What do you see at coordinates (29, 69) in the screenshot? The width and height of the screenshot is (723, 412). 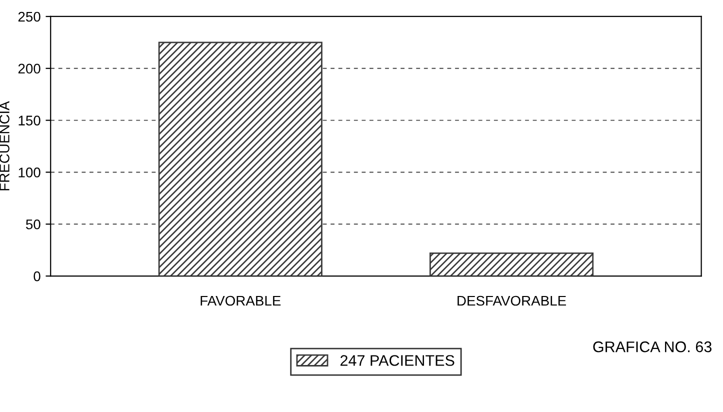 I see `y-tick-label: 200` at bounding box center [29, 69].